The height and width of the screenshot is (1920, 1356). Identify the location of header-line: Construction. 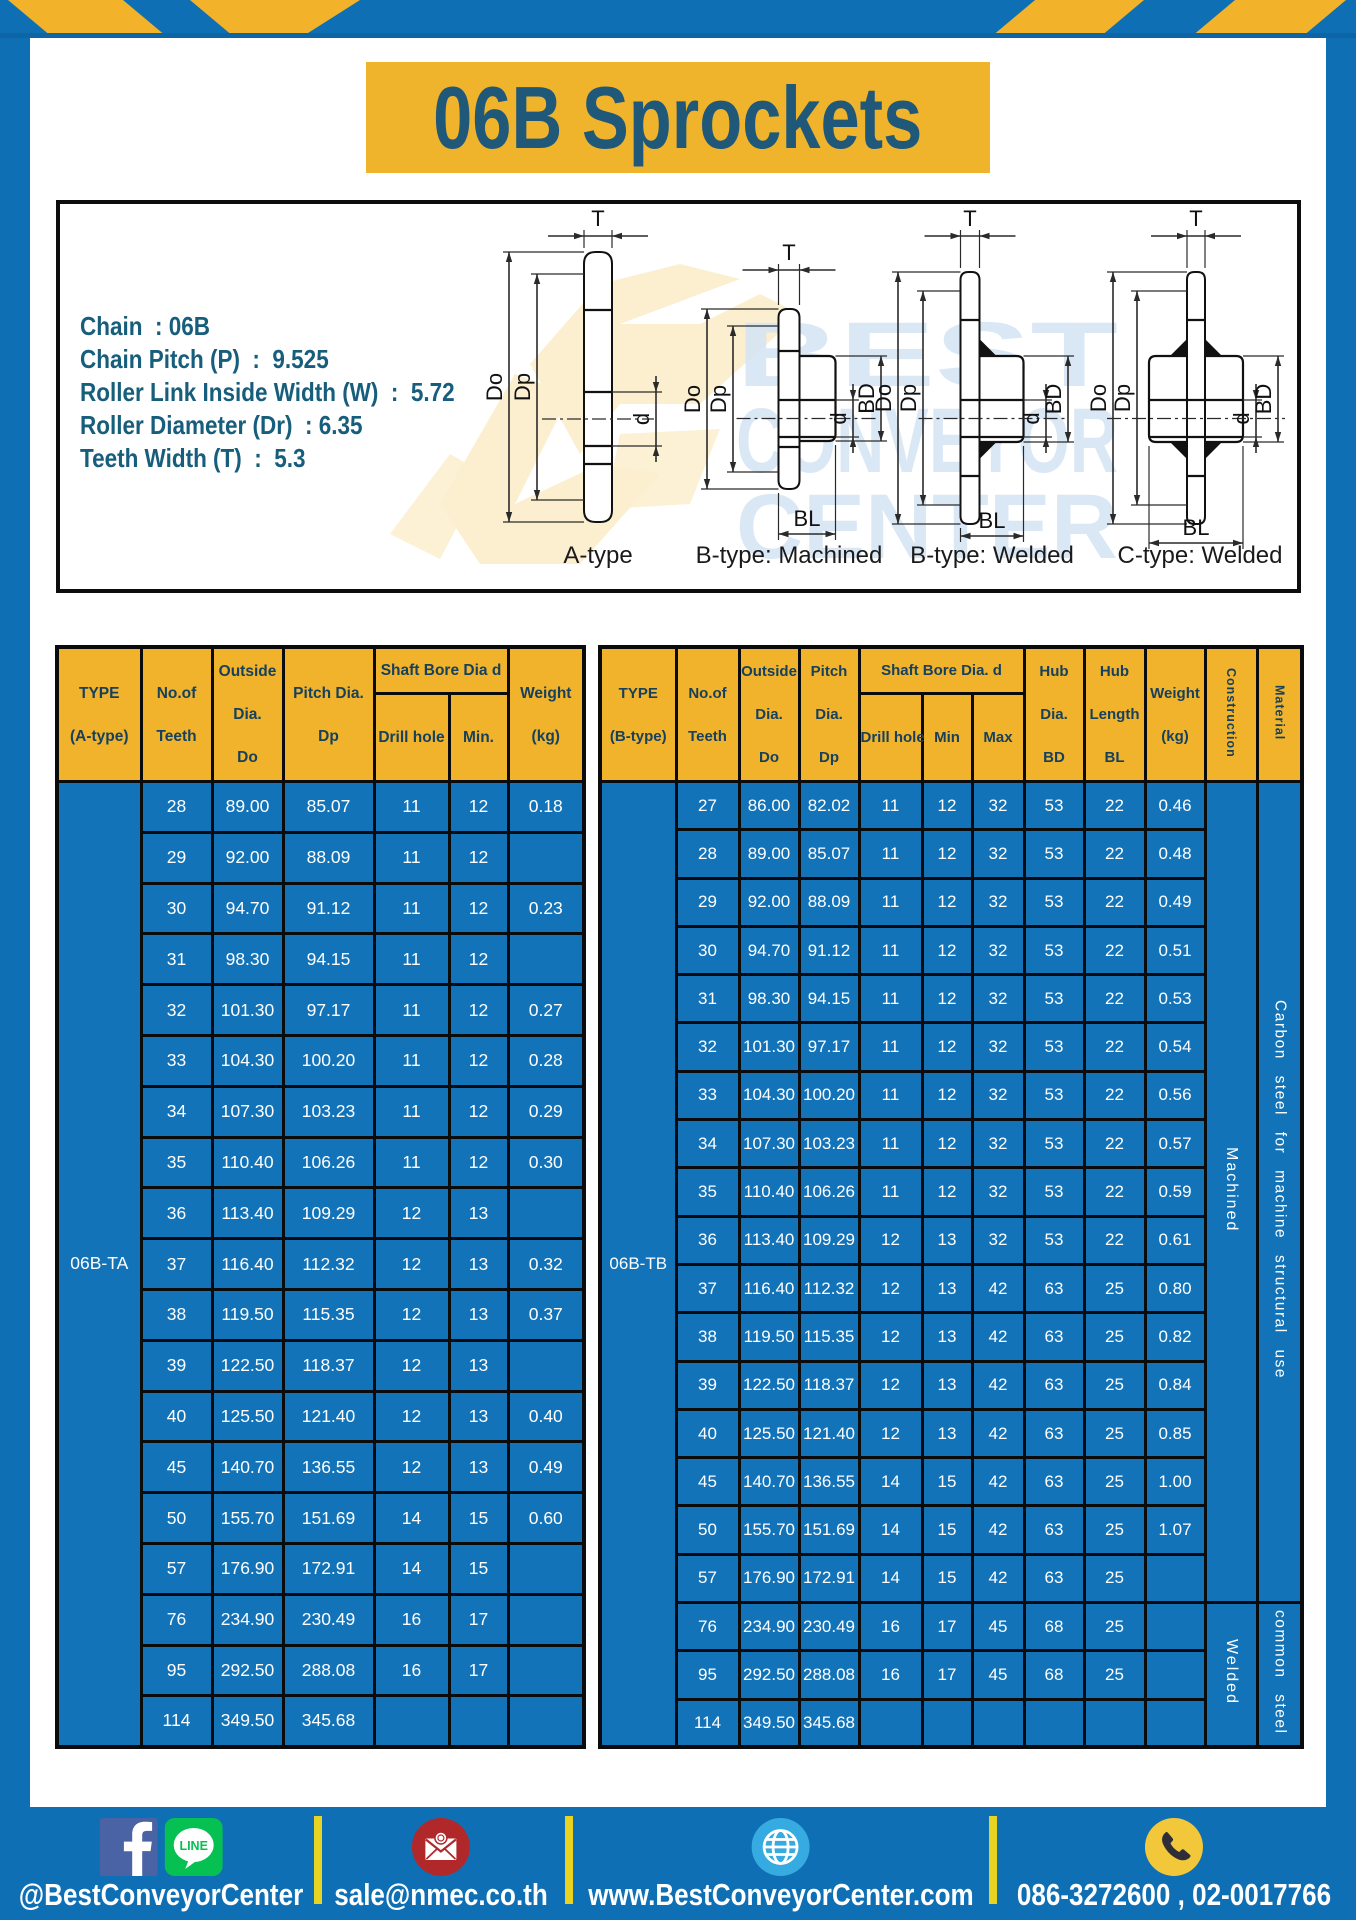
(1231, 712).